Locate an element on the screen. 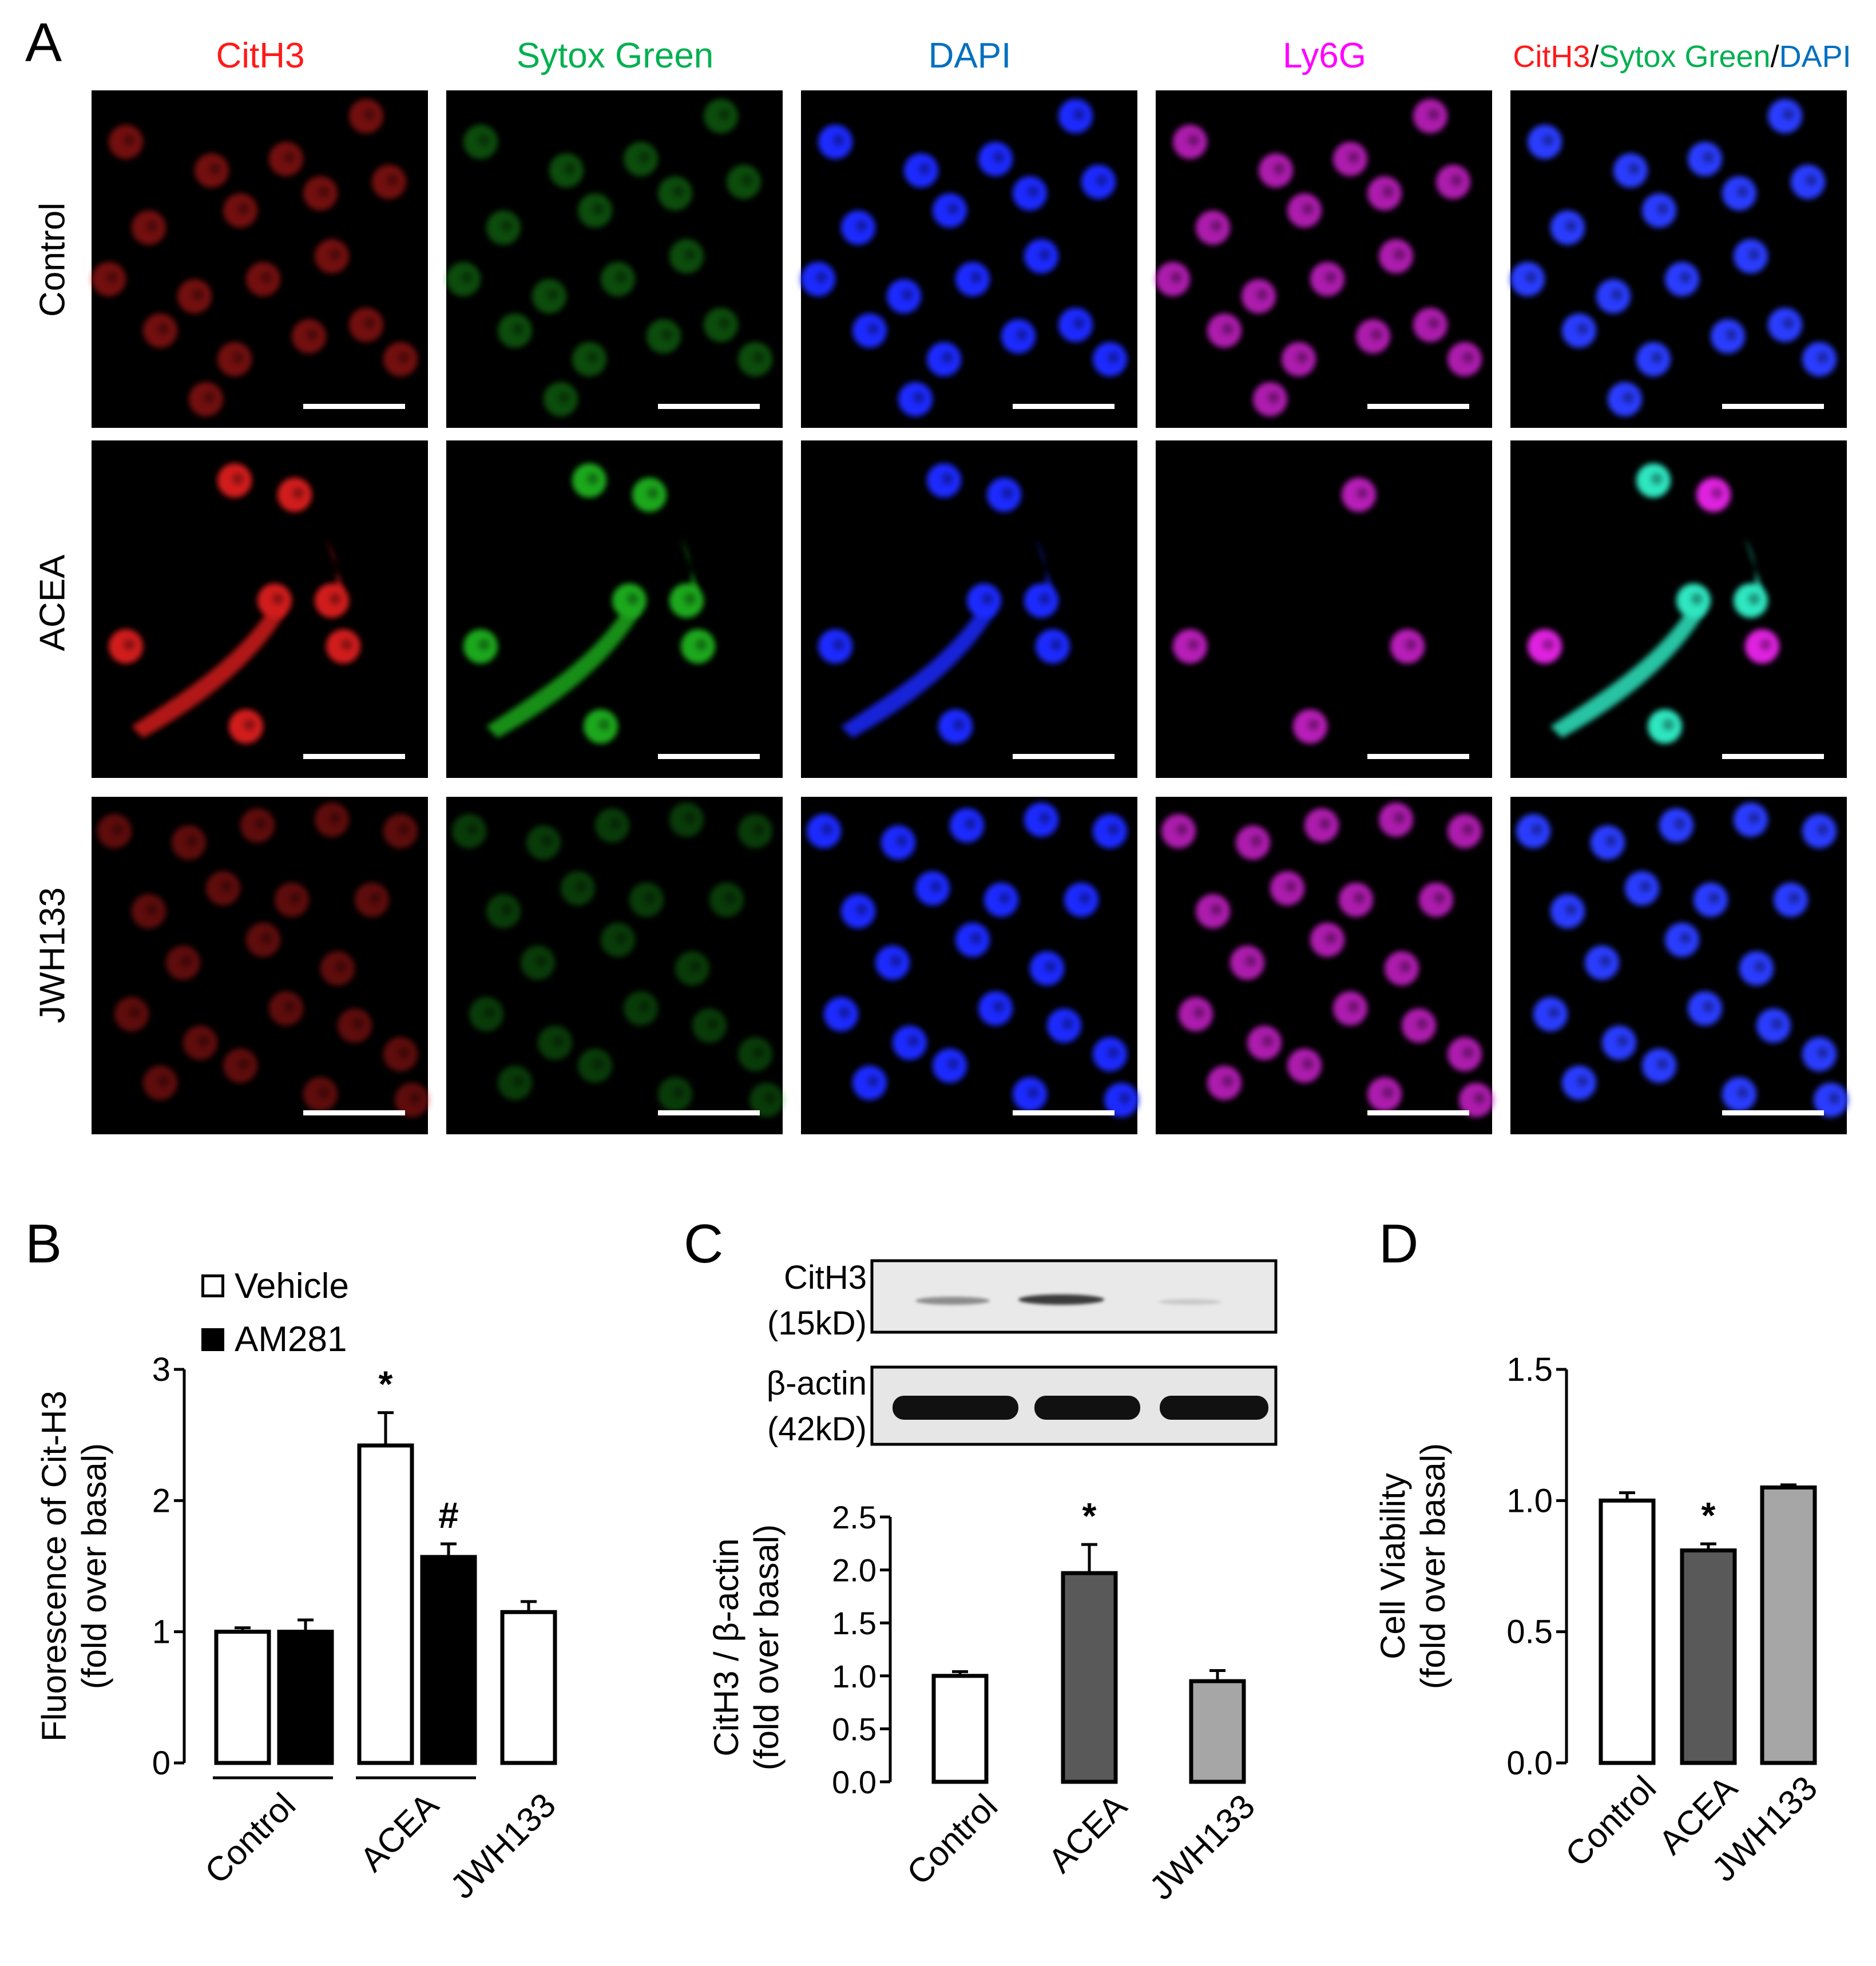 The width and height of the screenshot is (1876, 1966). chart-b-x-tick-label: Control is located at coordinates (250, 1838).